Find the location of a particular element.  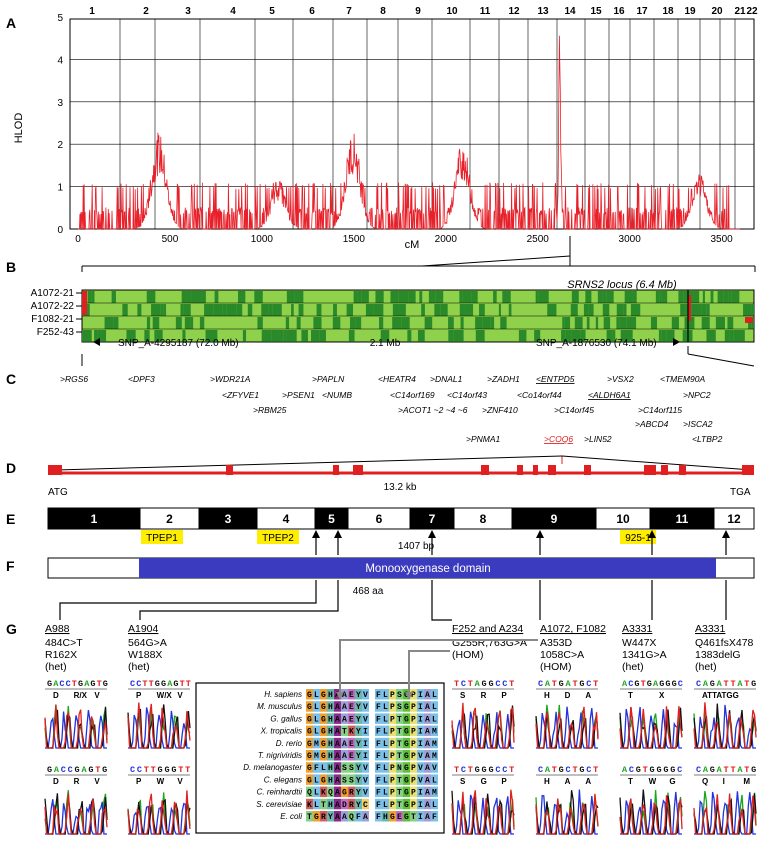

protein-domain: Monooxygenase domain 468 aa is located at coordinates (401, 577).